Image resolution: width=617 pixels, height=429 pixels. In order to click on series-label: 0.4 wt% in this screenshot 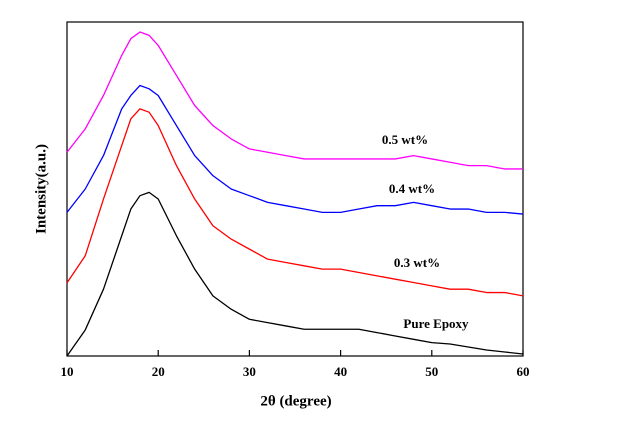, I will do `click(412, 188)`.